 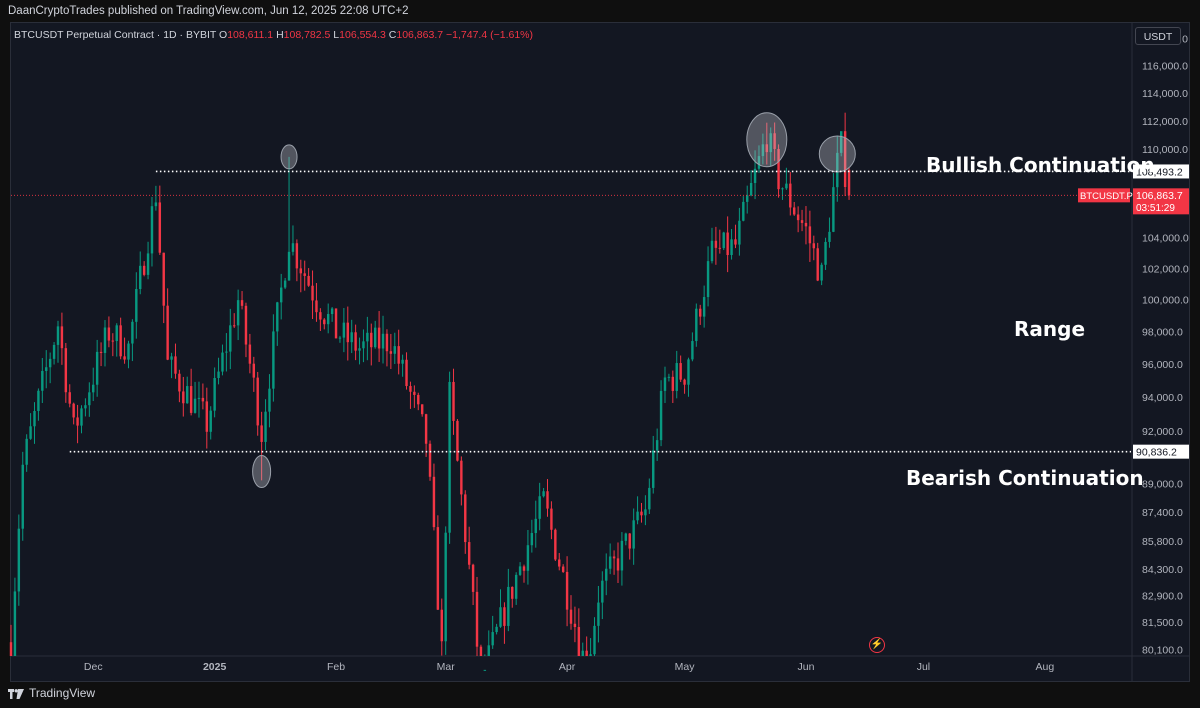 What do you see at coordinates (923, 667) in the screenshot?
I see `x-tick-label: Jul` at bounding box center [923, 667].